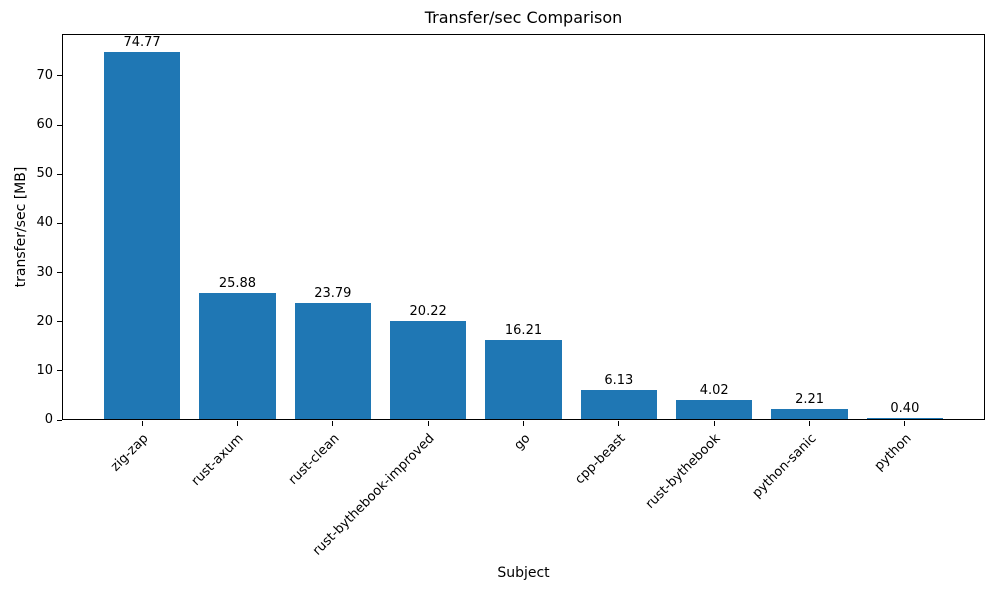  I want to click on bar-value-label: 4.02, so click(714, 391).